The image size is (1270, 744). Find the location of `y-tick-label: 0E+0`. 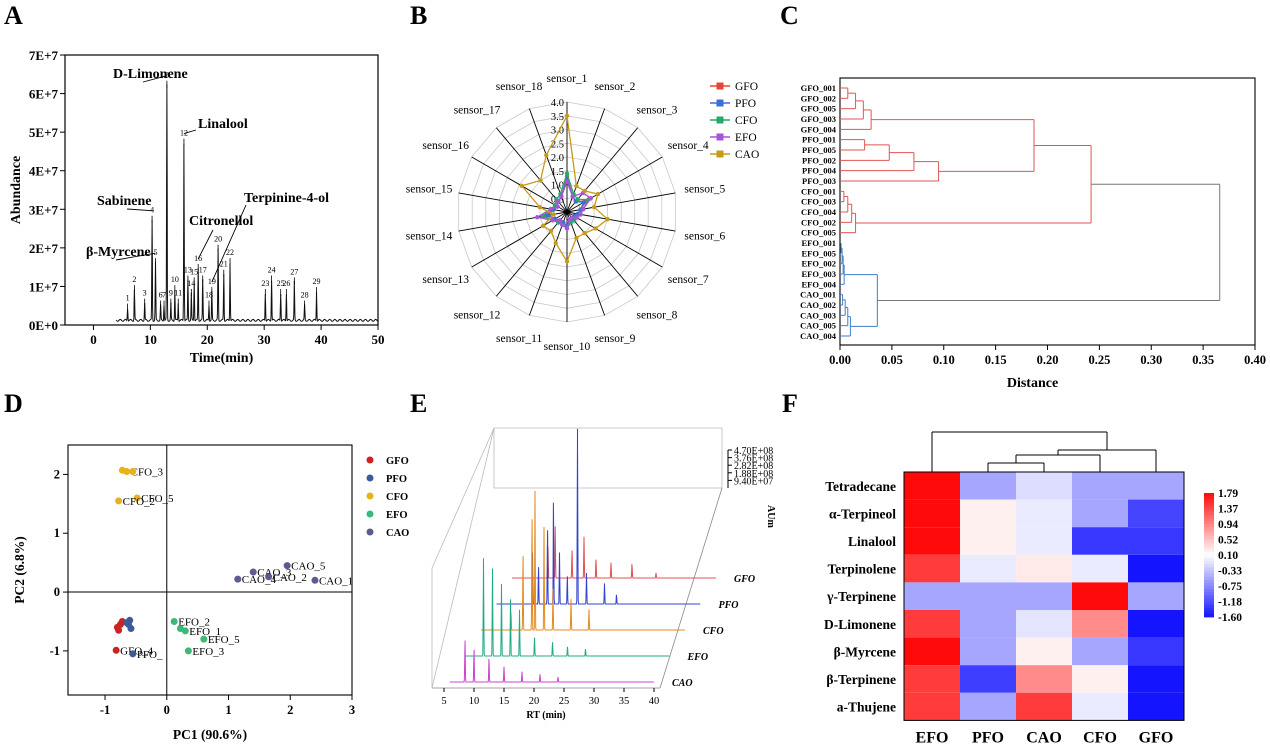

y-tick-label: 0E+0 is located at coordinates (43, 325).